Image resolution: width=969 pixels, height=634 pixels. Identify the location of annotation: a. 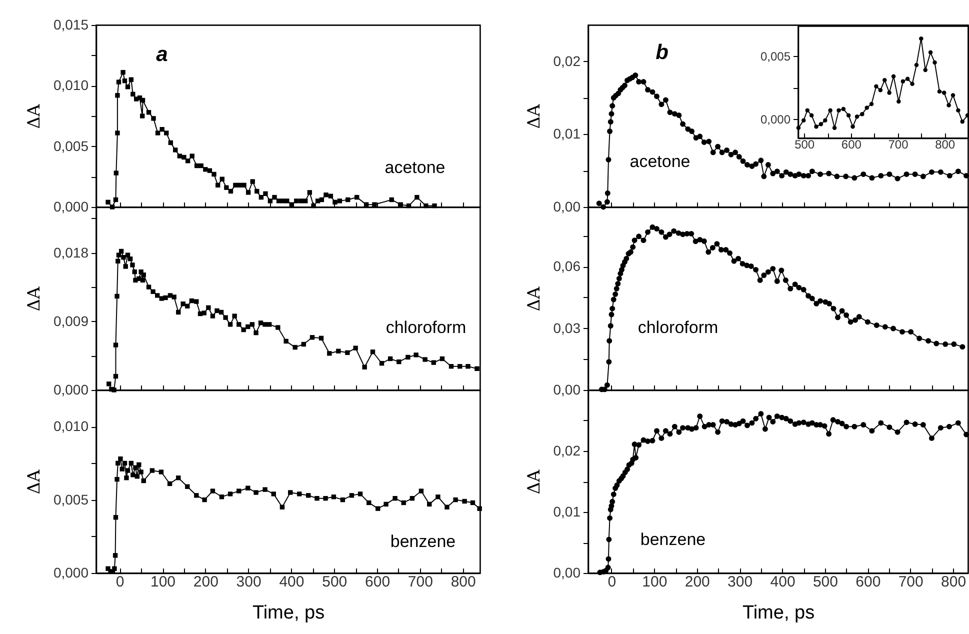
(162, 54).